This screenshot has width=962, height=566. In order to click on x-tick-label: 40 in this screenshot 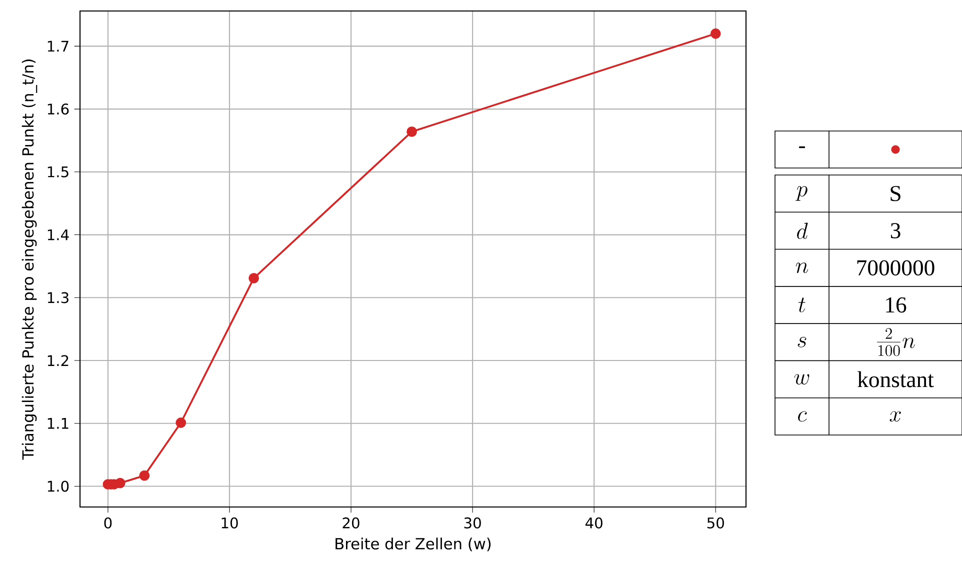, I will do `click(593, 522)`.